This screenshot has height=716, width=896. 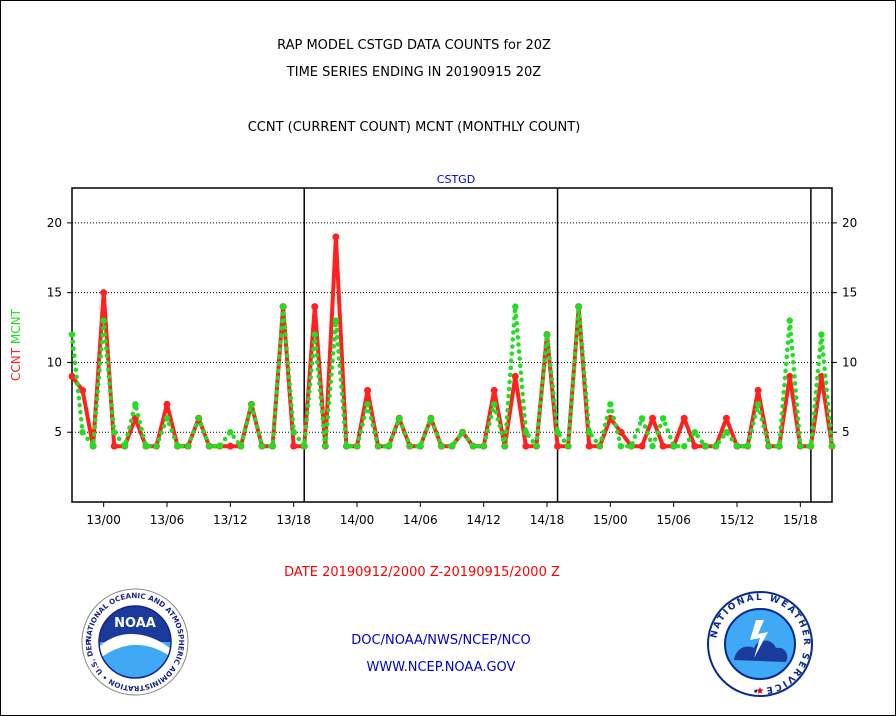 What do you see at coordinates (357, 520) in the screenshot?
I see `x-tick-label: 14/00` at bounding box center [357, 520].